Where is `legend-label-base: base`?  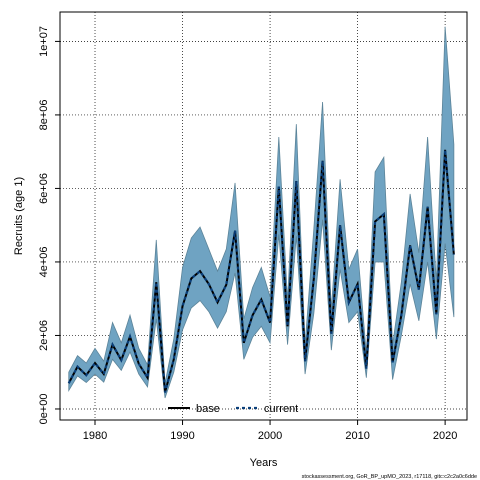 legend-label-base: base is located at coordinates (208, 409).